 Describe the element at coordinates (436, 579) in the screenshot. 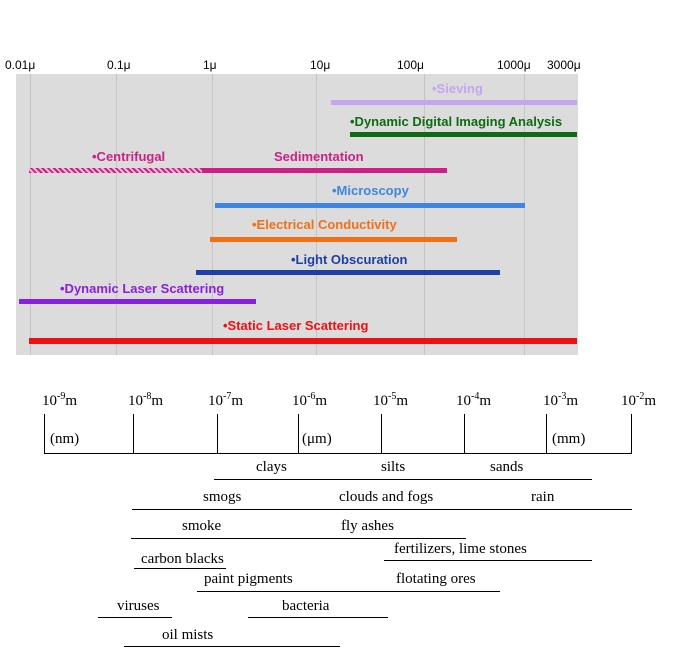

I see `particle-label-flotating-ores: flotating ores` at that location.